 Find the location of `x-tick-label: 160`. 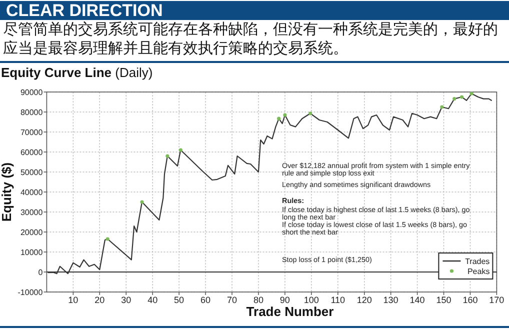

x-tick-label: 160 is located at coordinates (470, 300).